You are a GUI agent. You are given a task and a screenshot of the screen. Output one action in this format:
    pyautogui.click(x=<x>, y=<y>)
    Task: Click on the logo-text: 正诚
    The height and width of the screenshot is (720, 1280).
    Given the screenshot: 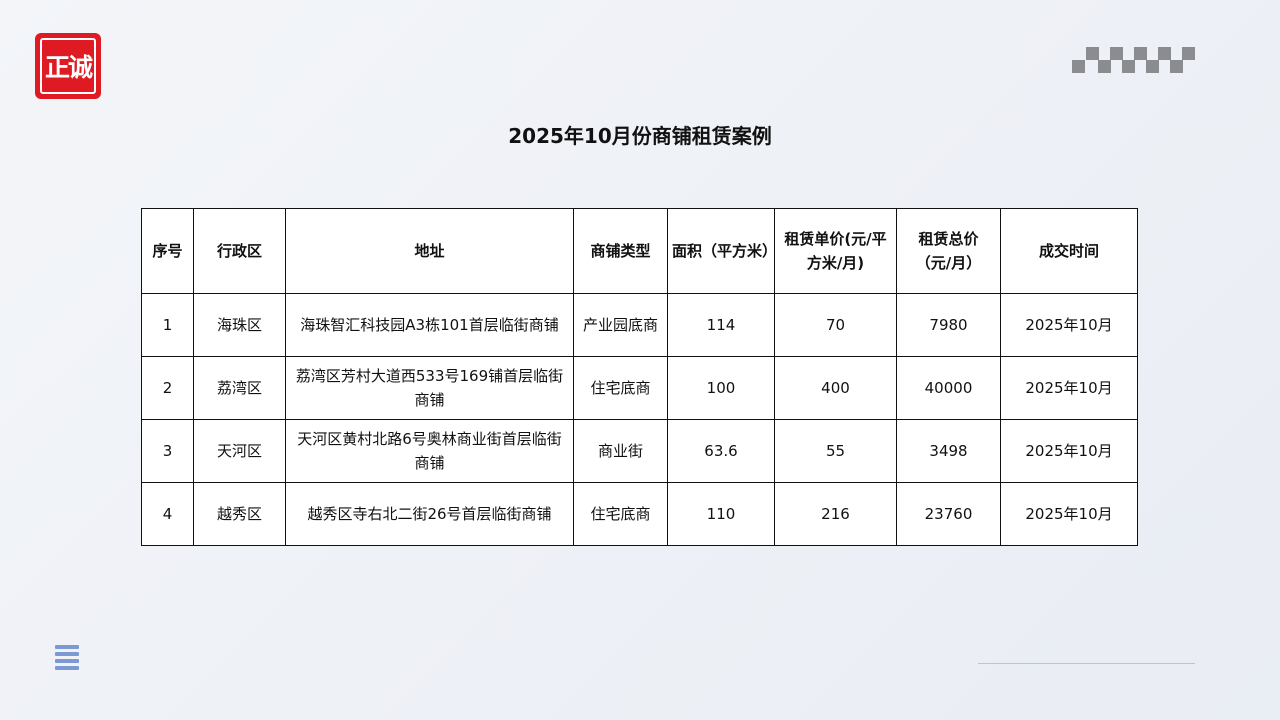 What is the action you would take?
    pyautogui.click(x=68, y=66)
    